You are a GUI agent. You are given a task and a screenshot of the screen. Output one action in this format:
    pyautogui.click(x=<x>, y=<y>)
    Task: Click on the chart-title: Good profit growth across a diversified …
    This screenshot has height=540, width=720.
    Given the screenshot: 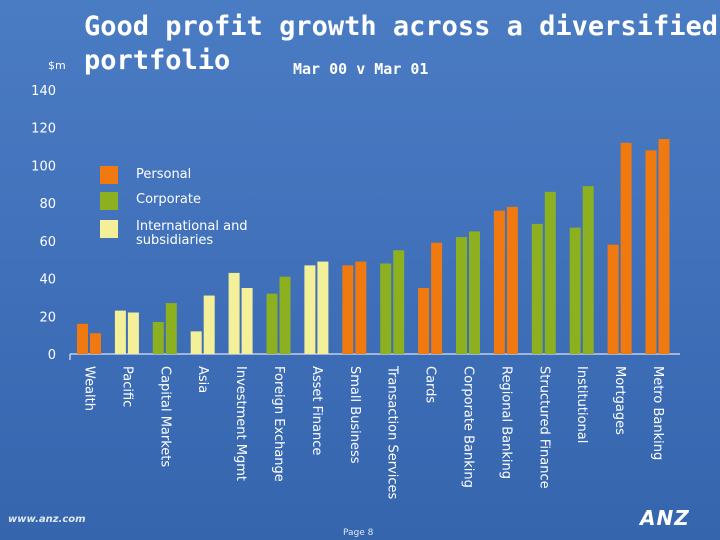 What is the action you would take?
    pyautogui.click(x=401, y=44)
    